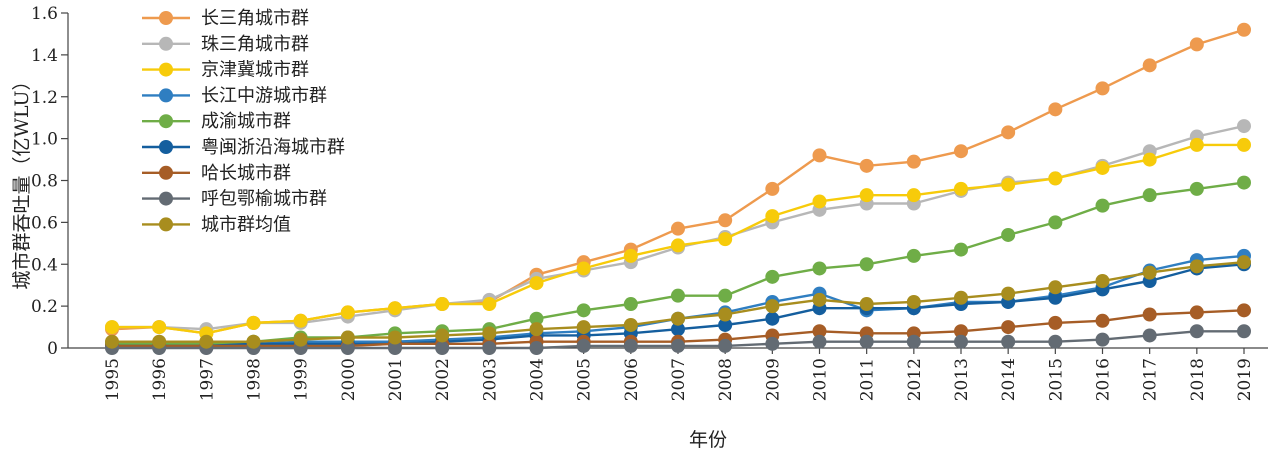 This screenshot has height=456, width=1269. What do you see at coordinates (52, 349) in the screenshot?
I see `y-tick-label: 0` at bounding box center [52, 349].